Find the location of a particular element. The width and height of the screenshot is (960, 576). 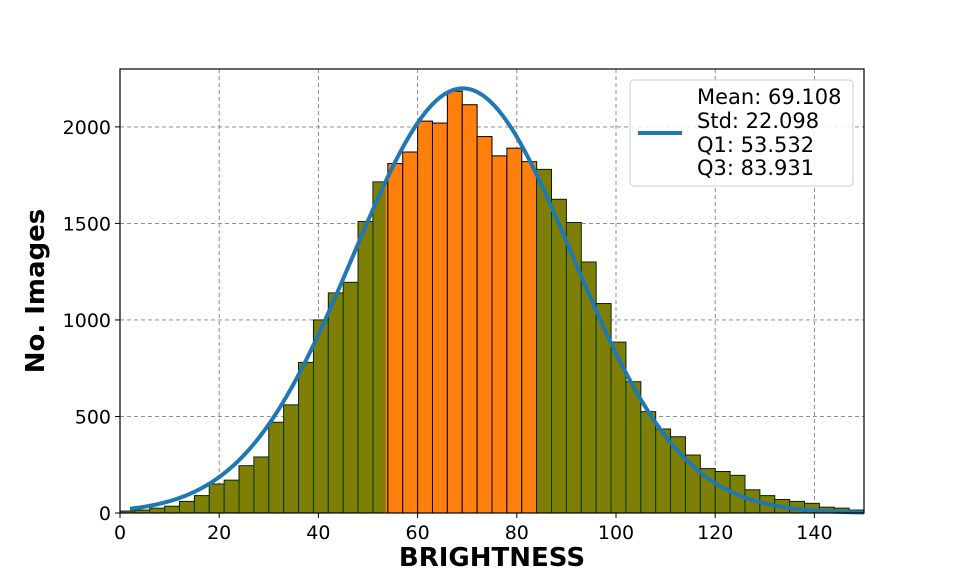

x-tick-label: 20 is located at coordinates (219, 533).